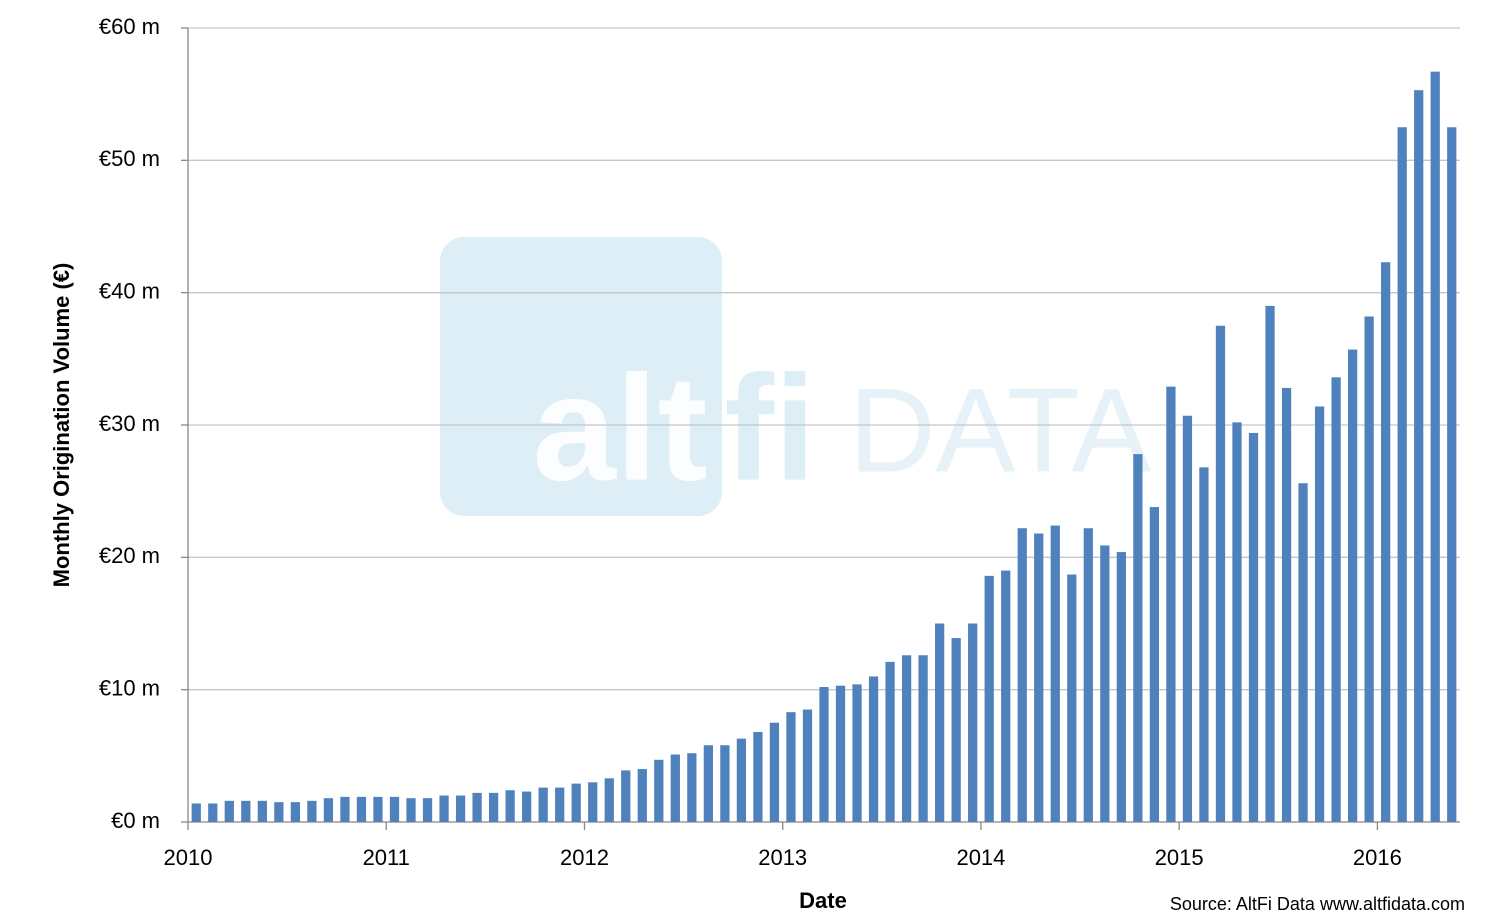 Image resolution: width=1508 pixels, height=922 pixels. Describe the element at coordinates (129, 158) in the screenshot. I see `y-tick-label: €50 m` at that location.